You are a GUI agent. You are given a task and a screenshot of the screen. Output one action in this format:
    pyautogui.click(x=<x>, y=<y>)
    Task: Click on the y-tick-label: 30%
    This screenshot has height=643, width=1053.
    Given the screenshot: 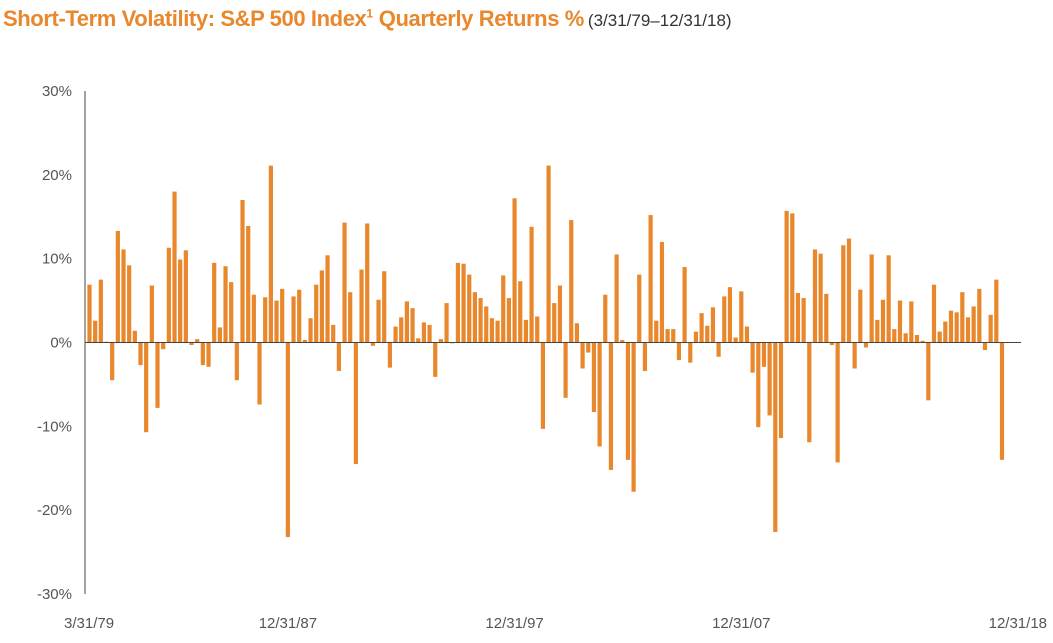 What is the action you would take?
    pyautogui.click(x=57, y=91)
    